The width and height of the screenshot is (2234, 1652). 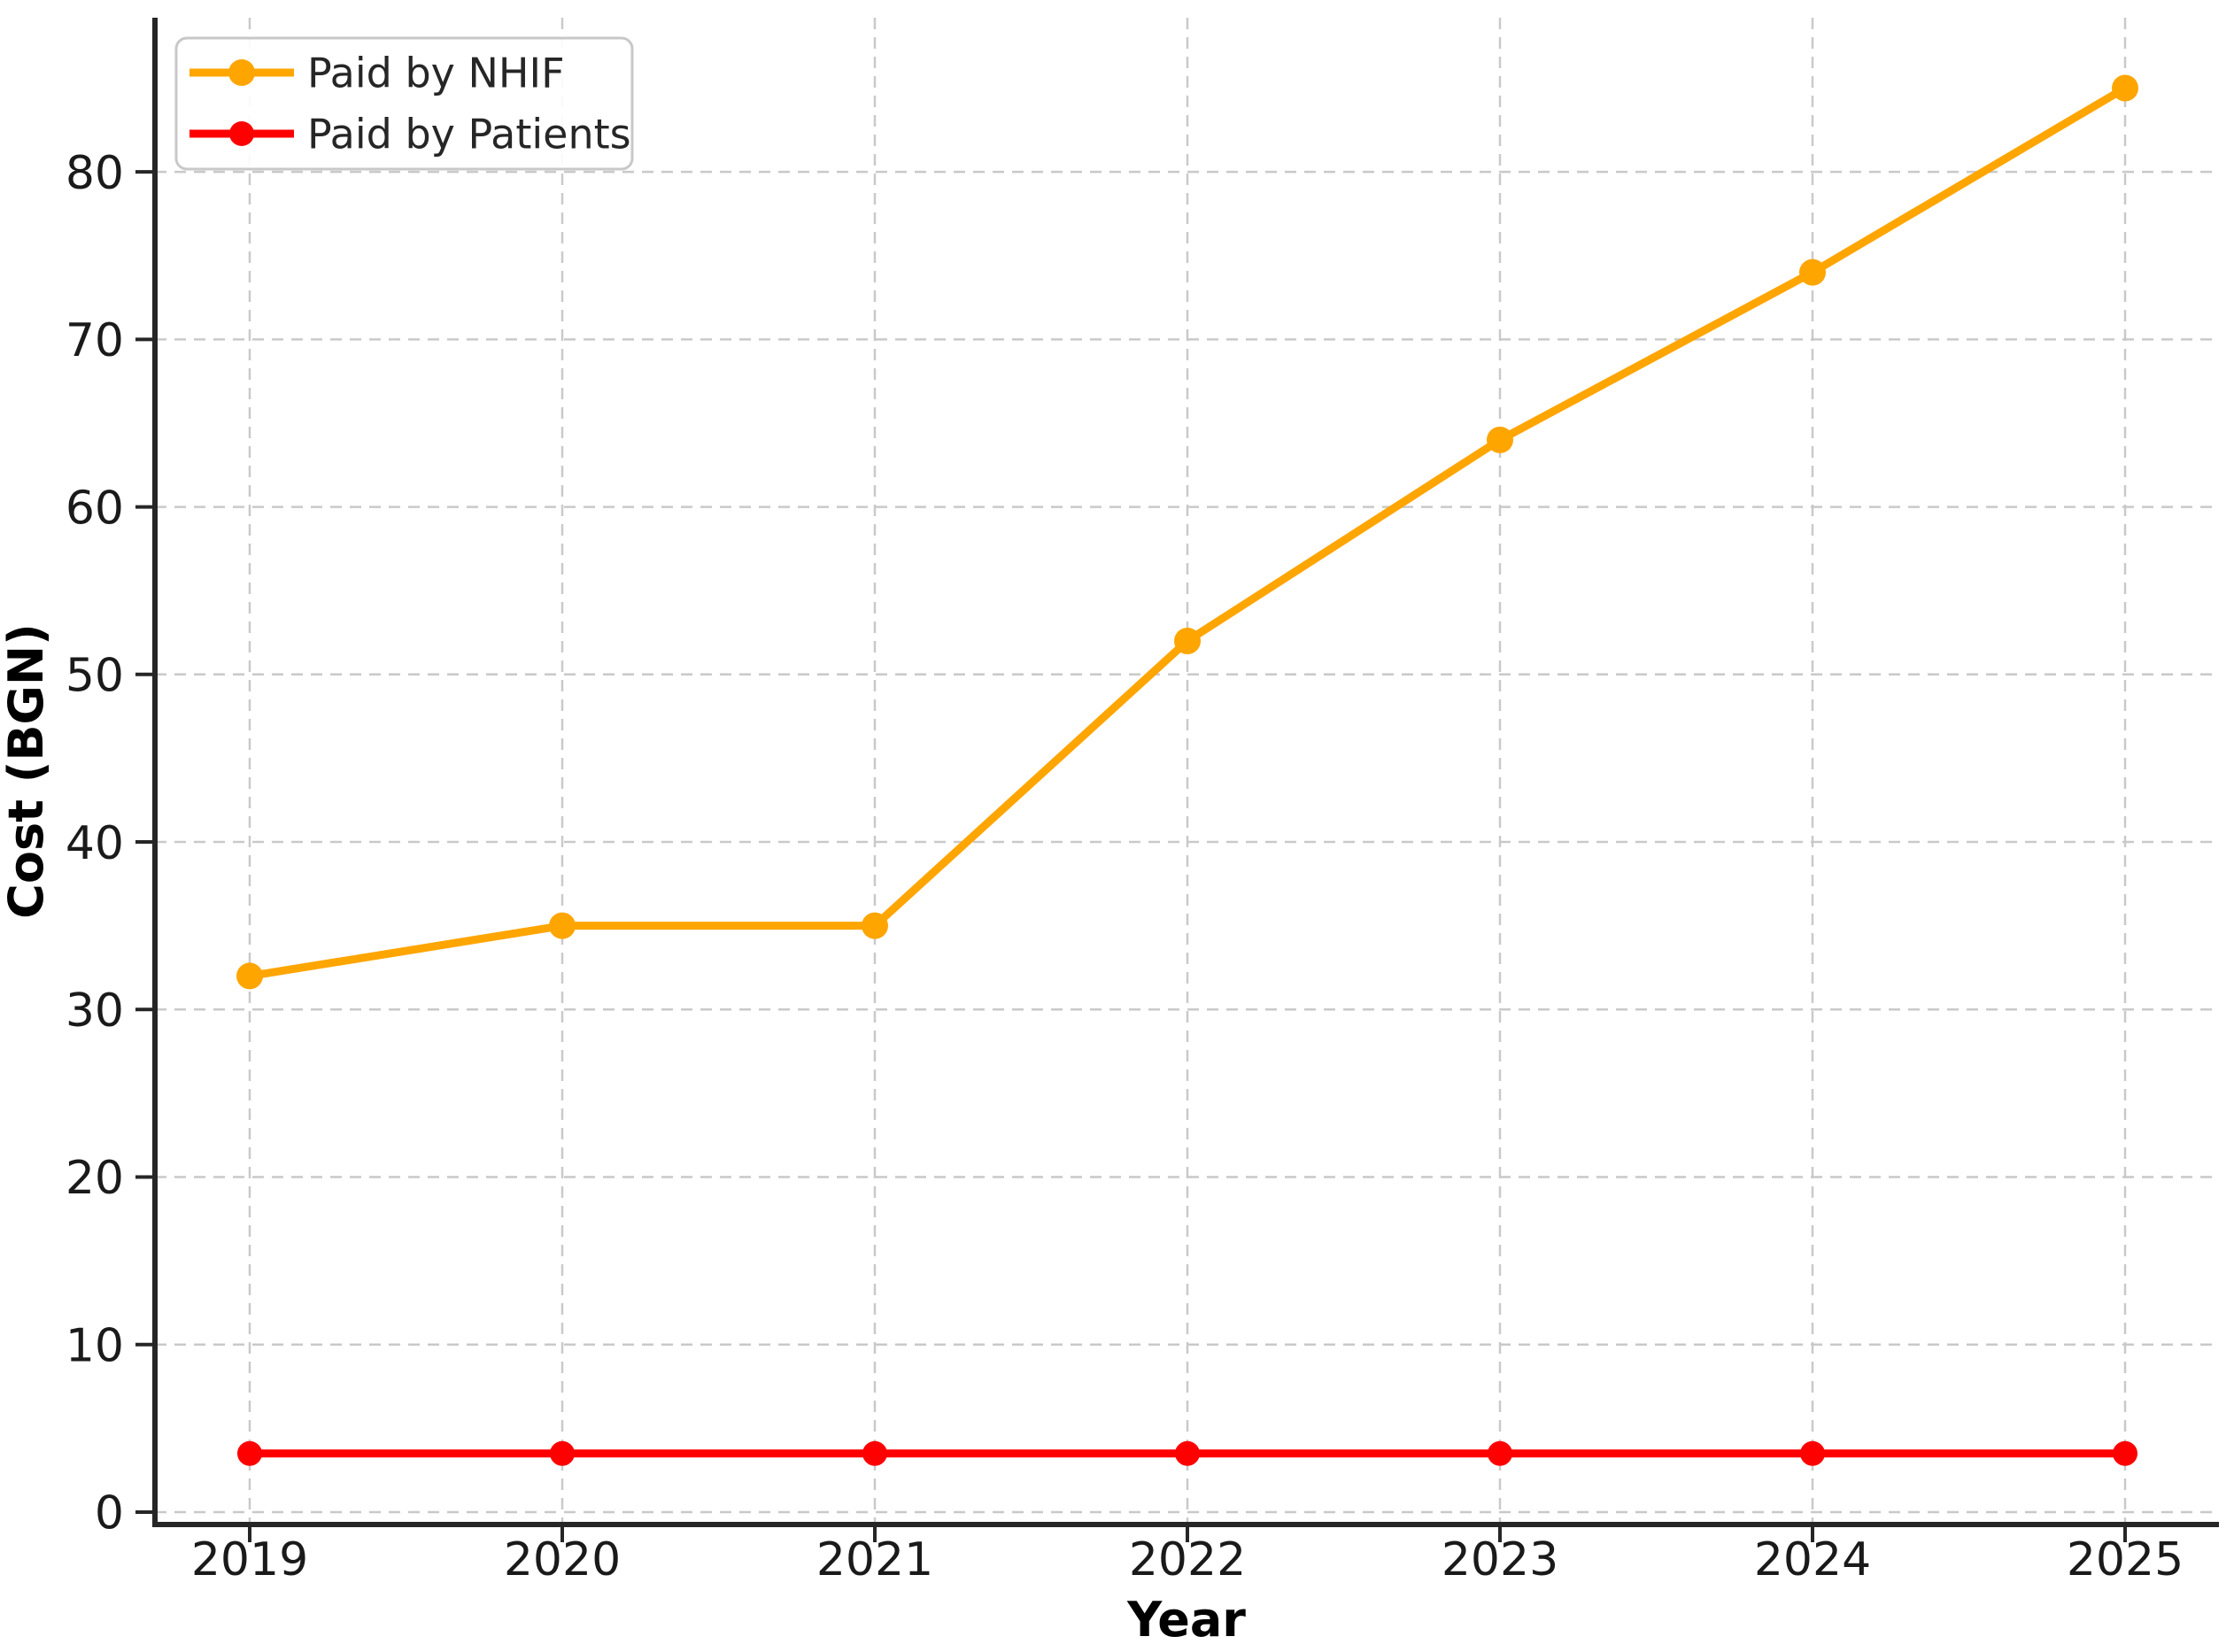 I want to click on legend-layer: Paid by NHIF Paid by Patients, so click(x=404, y=103).